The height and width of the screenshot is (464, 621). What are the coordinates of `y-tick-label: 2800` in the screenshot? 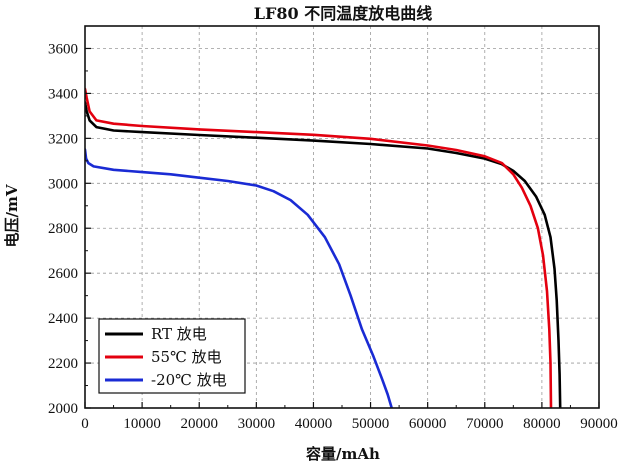 It's located at (63, 229).